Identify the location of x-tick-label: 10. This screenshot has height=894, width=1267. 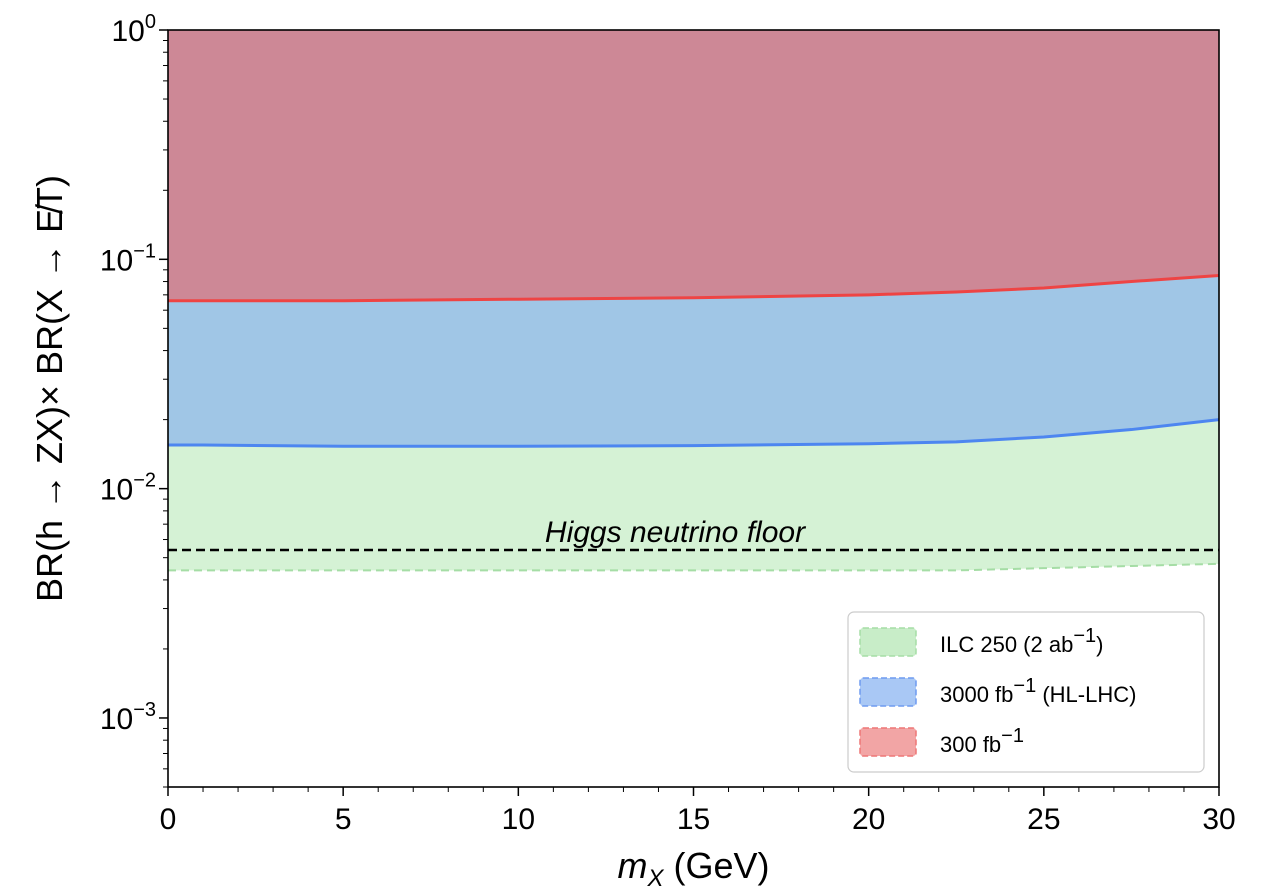
(518, 819).